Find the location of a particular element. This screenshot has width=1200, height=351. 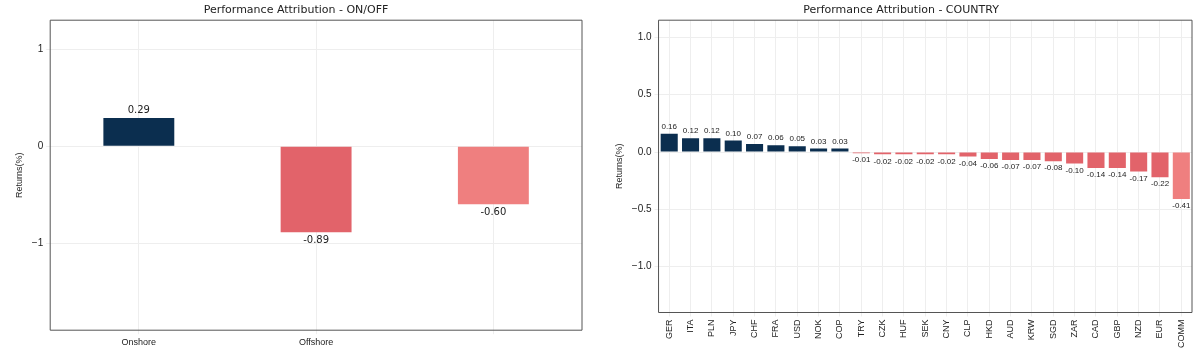

x-tick-label: PLN is located at coordinates (711, 328).